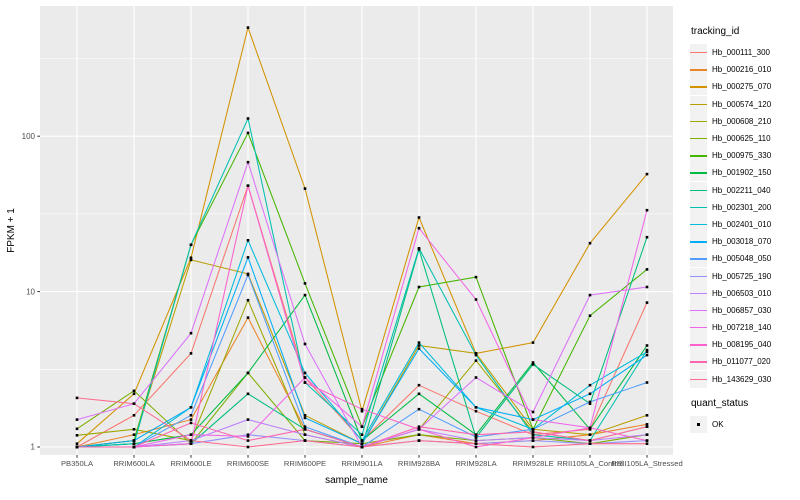  I want to click on legend-item-label: Hb_008195_040, so click(742, 345).